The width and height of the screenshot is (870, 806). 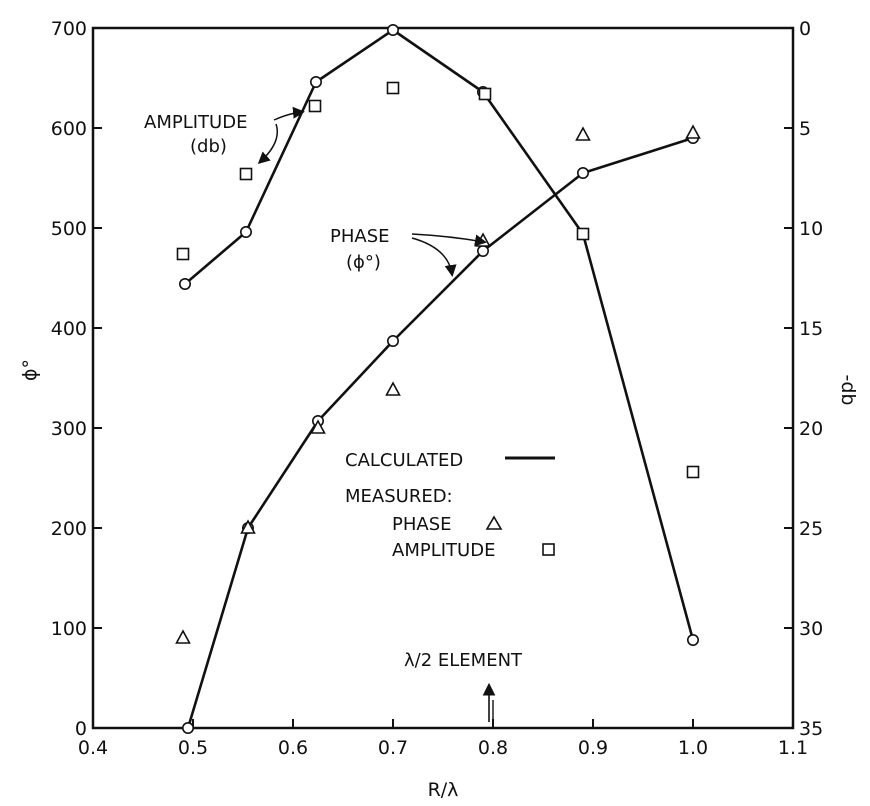 I want to click on y-left-tick-label: 100, so click(x=69, y=629).